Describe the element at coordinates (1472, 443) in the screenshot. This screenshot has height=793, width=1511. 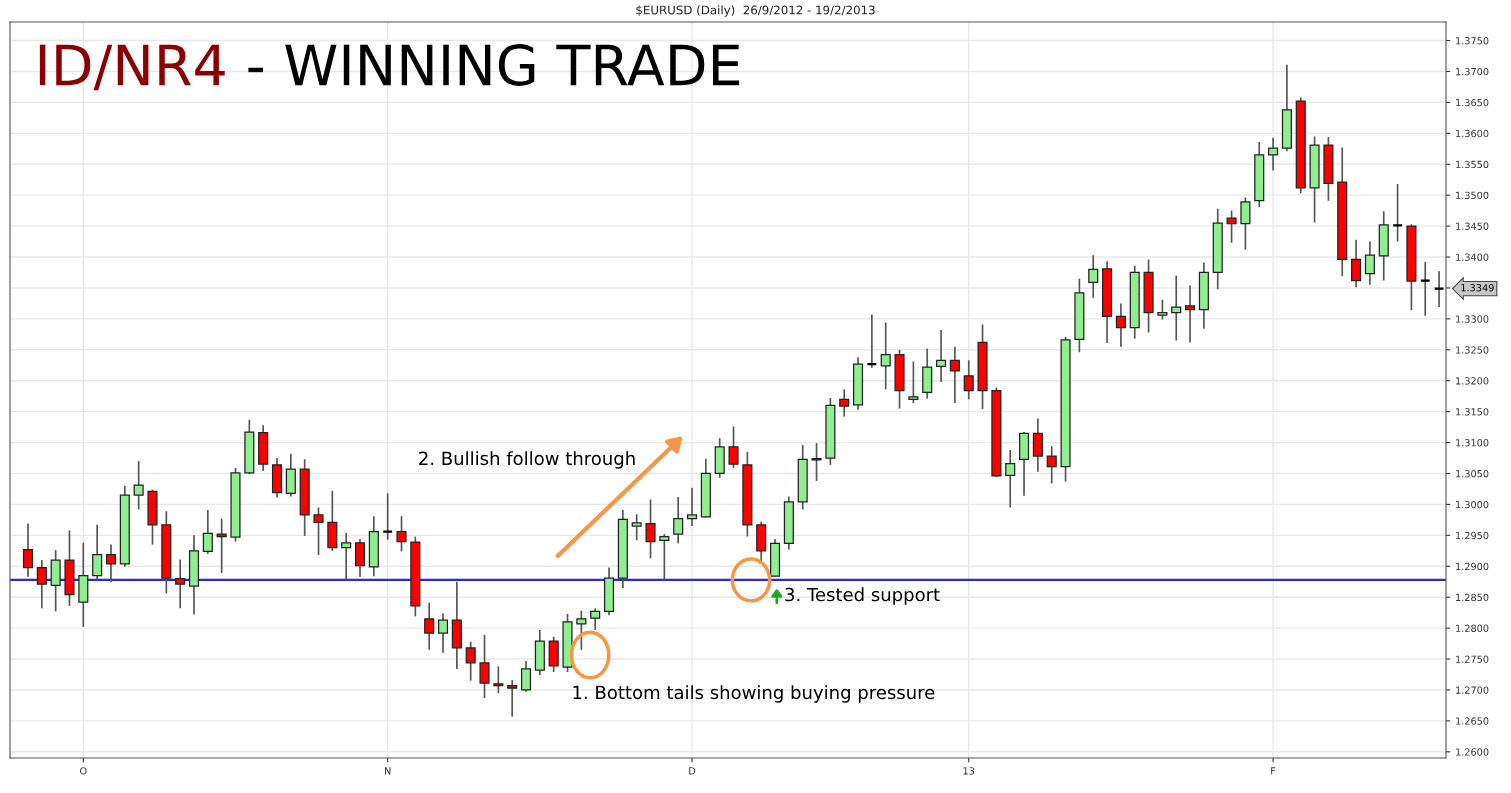
I see `y-tick-label: 1.3100` at that location.